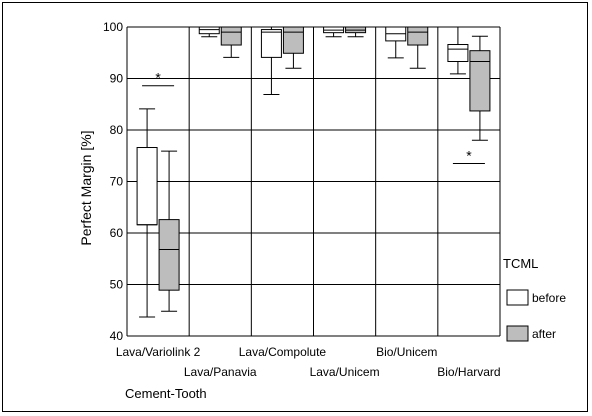 The width and height of the screenshot is (592, 416). I want to click on legend-label-after: after, so click(544, 334).